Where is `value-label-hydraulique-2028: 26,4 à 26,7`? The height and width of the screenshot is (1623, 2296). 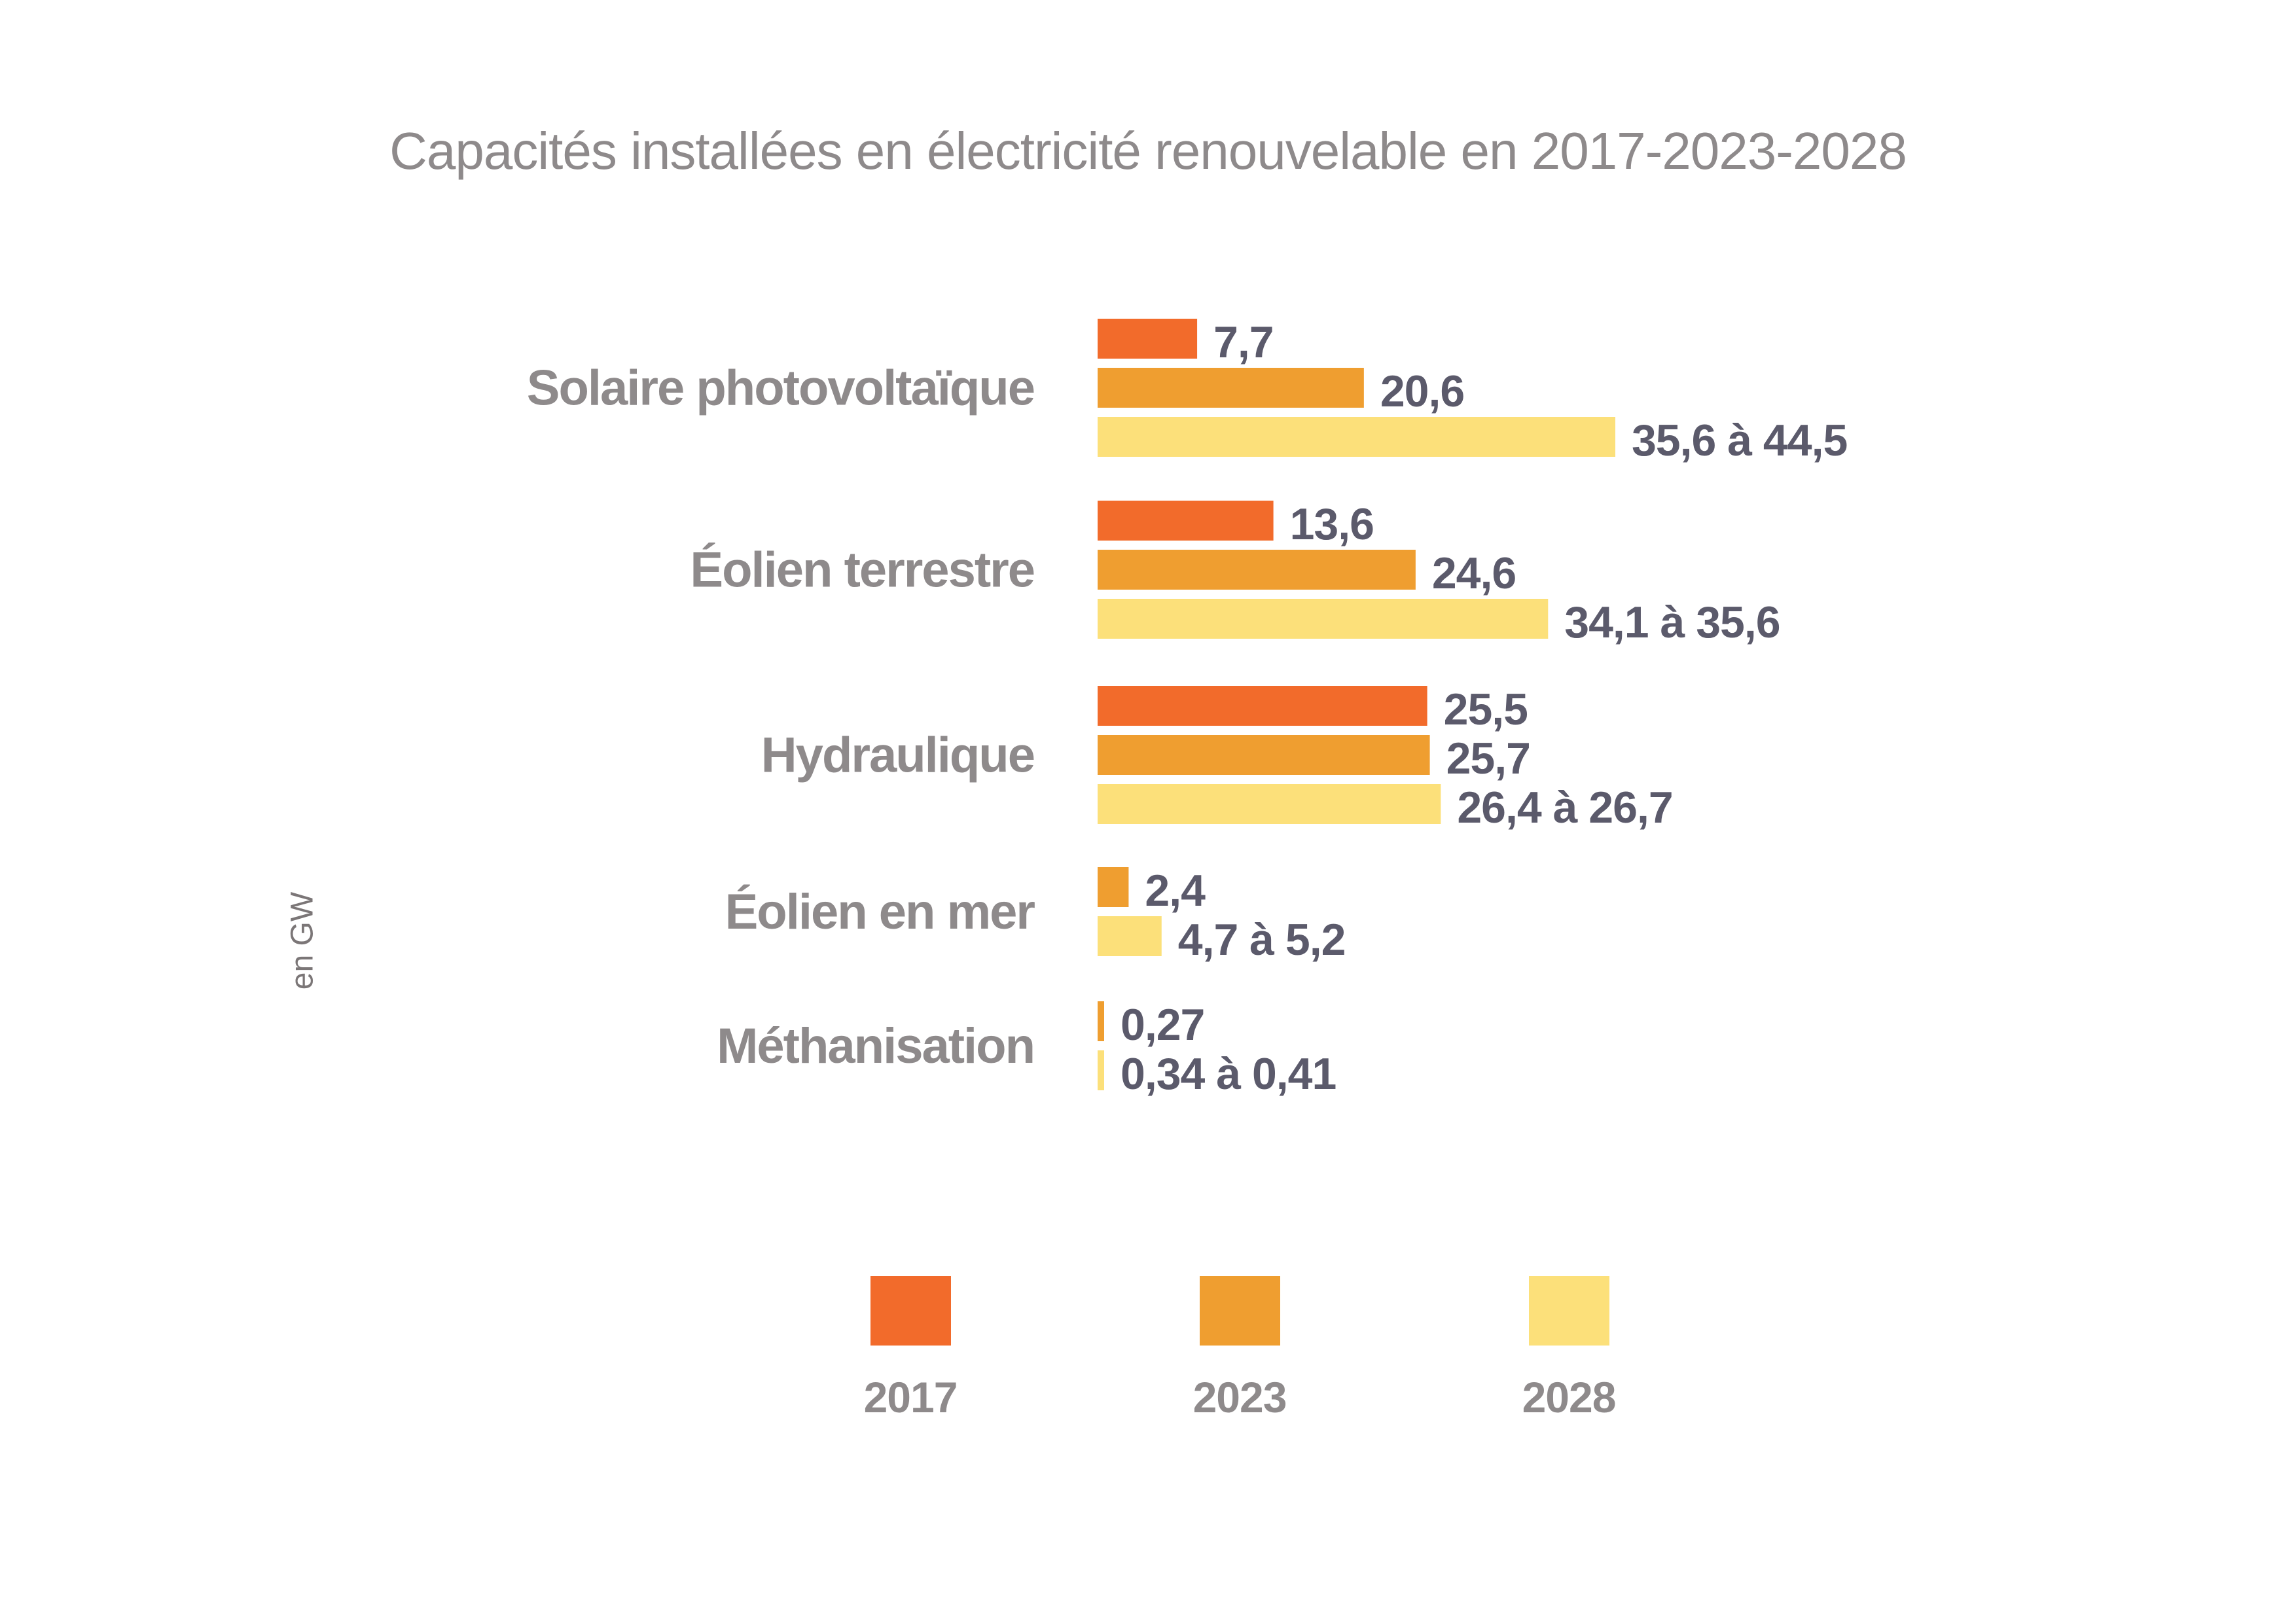 value-label-hydraulique-2028: 26,4 à 26,7 is located at coordinates (1564, 808).